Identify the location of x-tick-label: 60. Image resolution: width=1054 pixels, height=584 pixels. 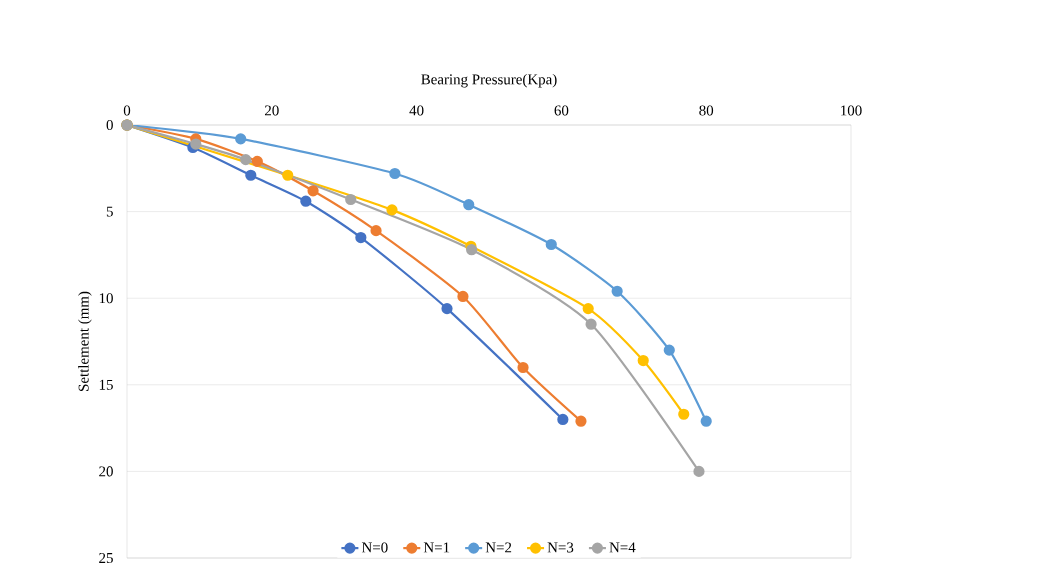
(561, 110).